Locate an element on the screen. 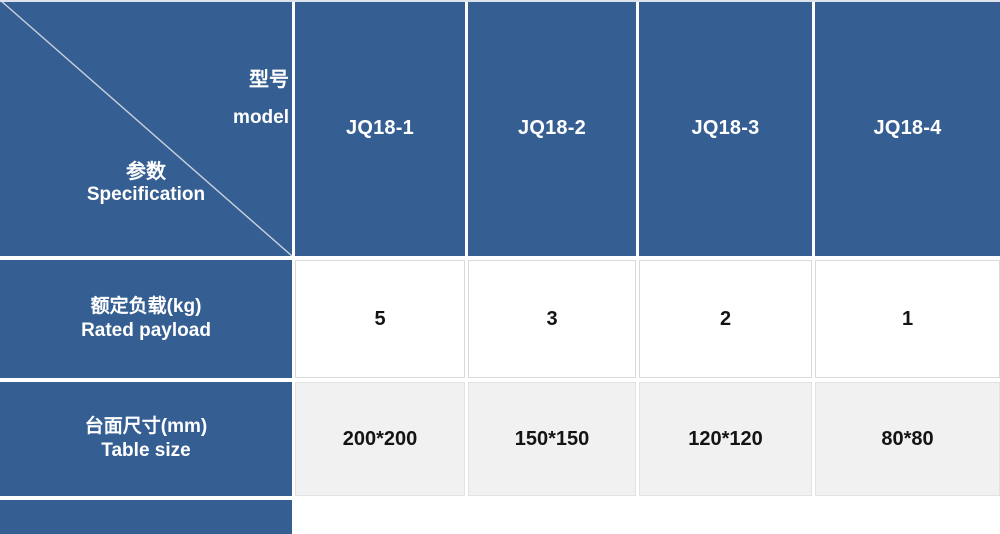 The width and height of the screenshot is (1000, 534). row-label-truncated is located at coordinates (146, 517).